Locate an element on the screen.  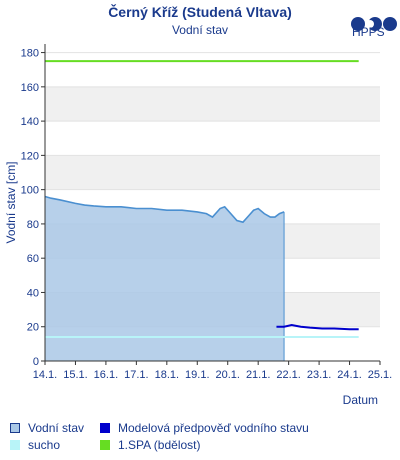
logo-text: HPPS is located at coordinates (368, 32).